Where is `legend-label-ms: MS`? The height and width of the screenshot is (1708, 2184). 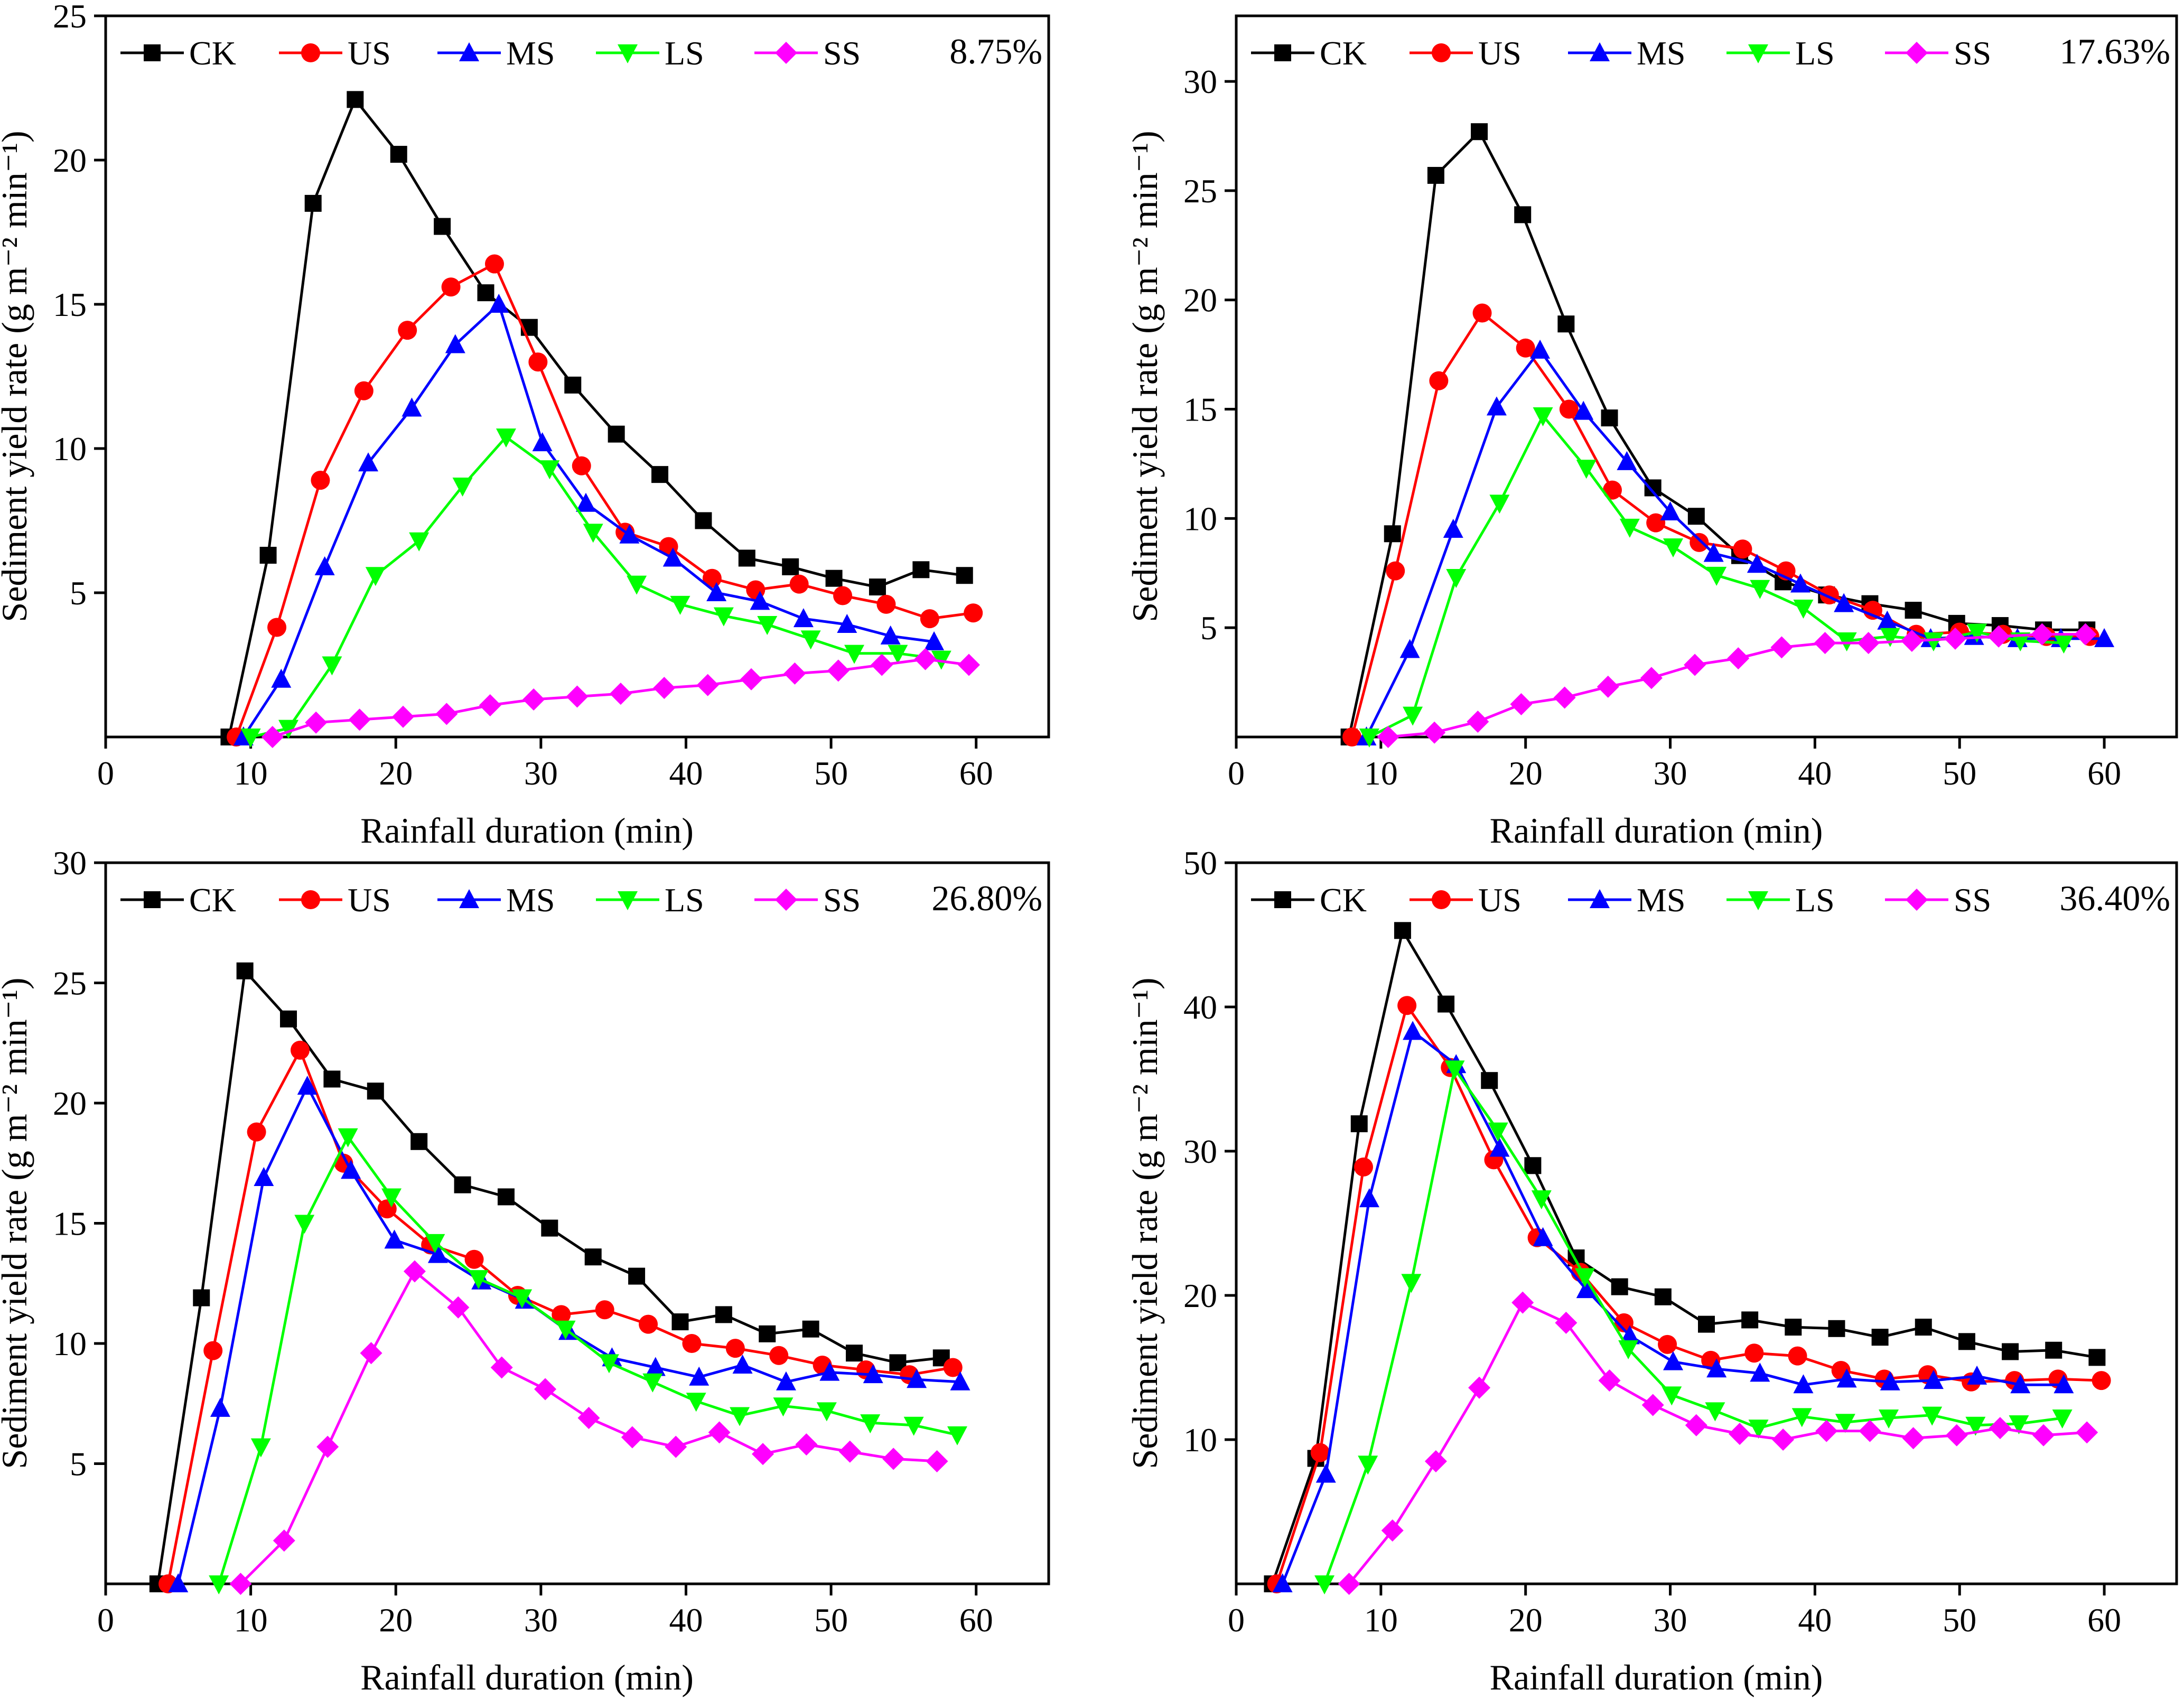 legend-label-ms: MS is located at coordinates (530, 53).